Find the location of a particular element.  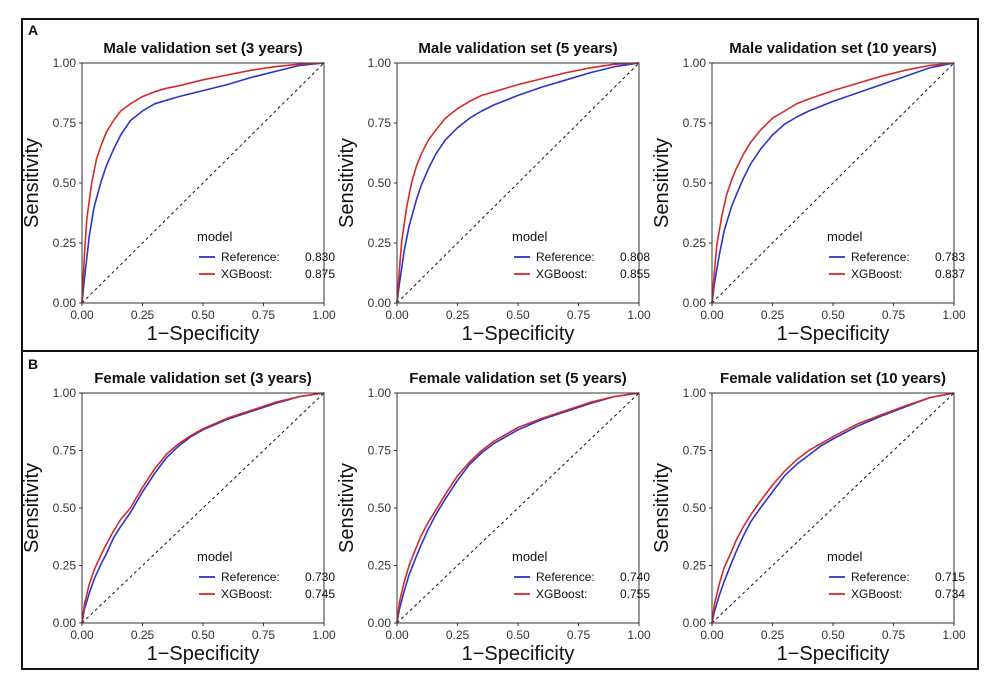

legend-auc-reference: 0.715 is located at coordinates (950, 577).